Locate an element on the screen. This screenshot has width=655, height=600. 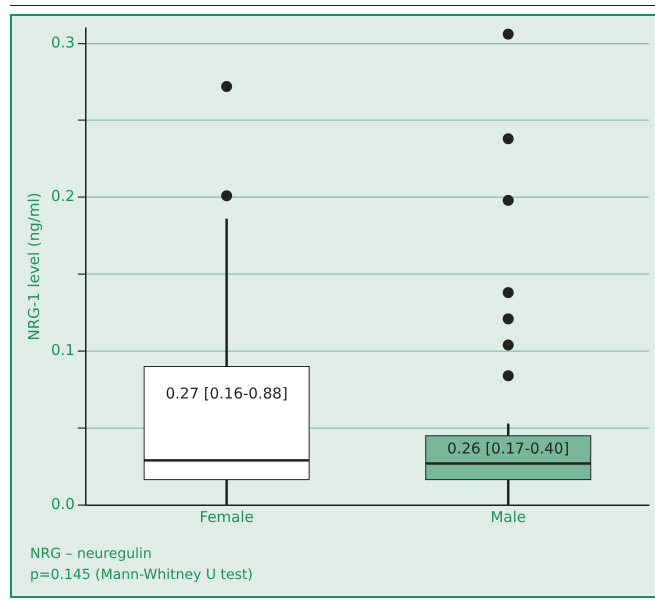
x-tick-label: Female is located at coordinates (227, 517).